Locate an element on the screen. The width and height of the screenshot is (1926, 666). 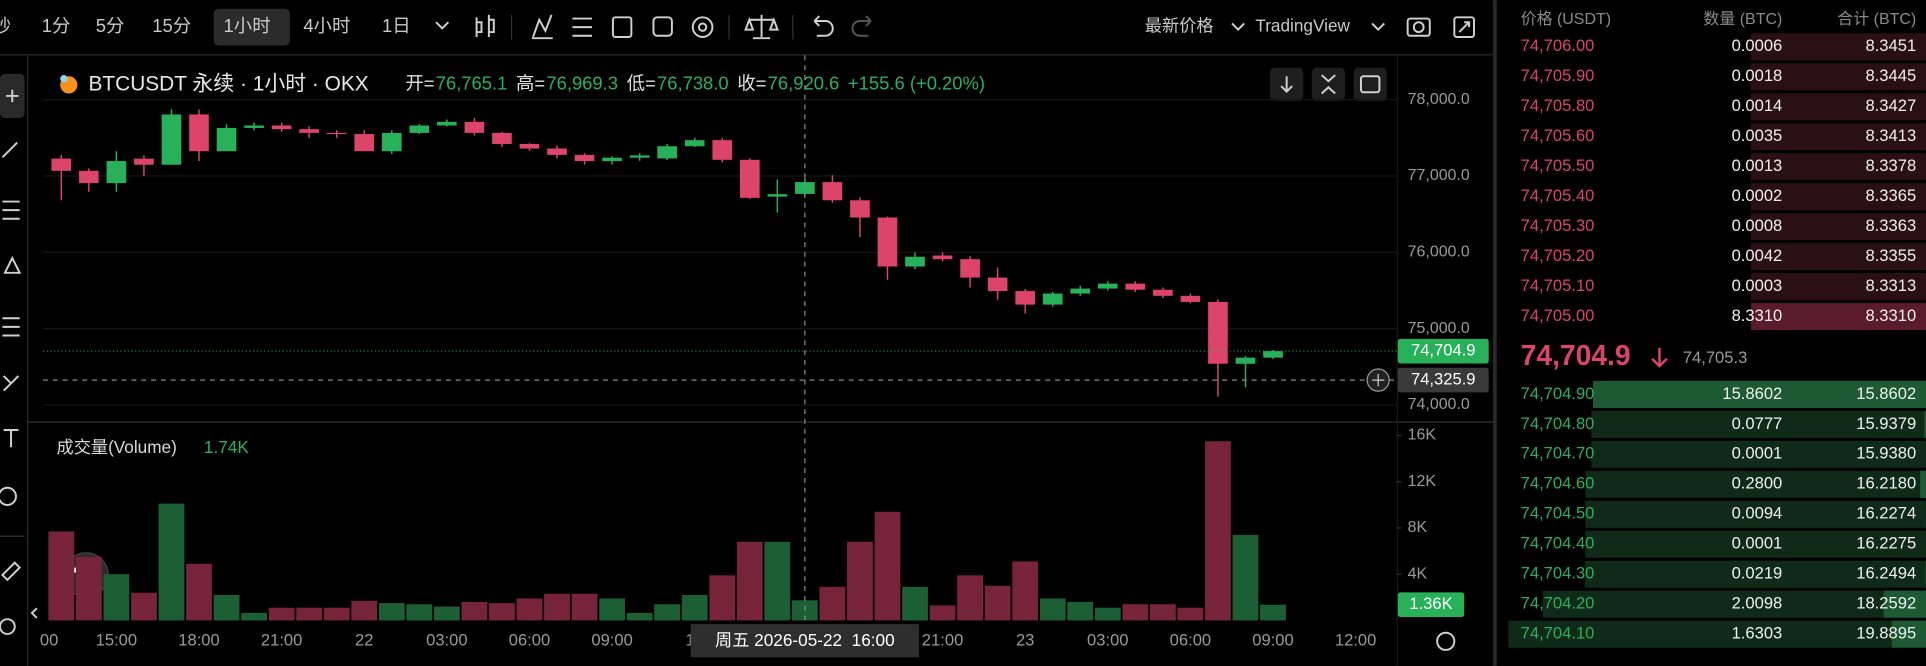
ruler-tool is located at coordinates (11, 571).